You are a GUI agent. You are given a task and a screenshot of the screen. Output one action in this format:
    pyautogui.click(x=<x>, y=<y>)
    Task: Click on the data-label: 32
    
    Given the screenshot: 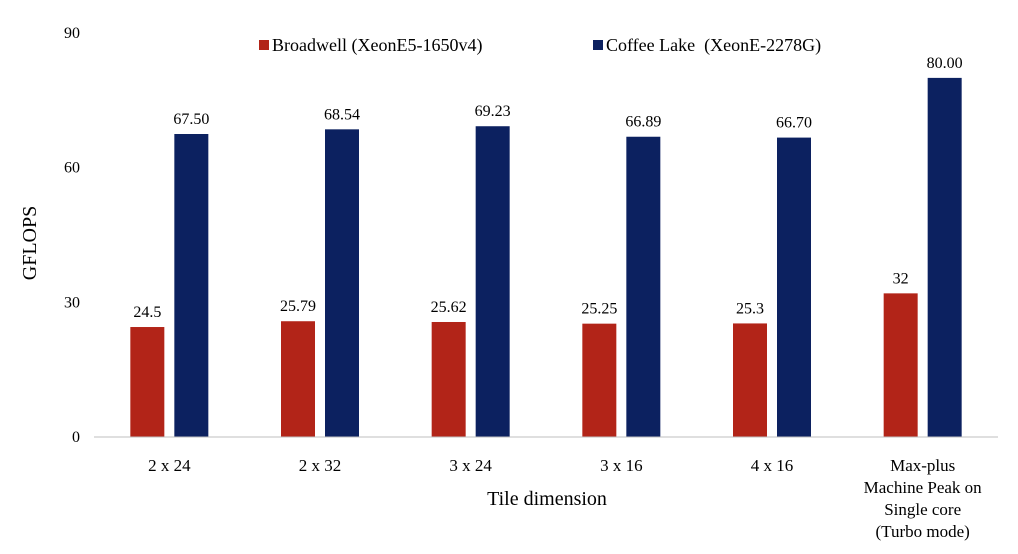 What is the action you would take?
    pyautogui.click(x=901, y=278)
    